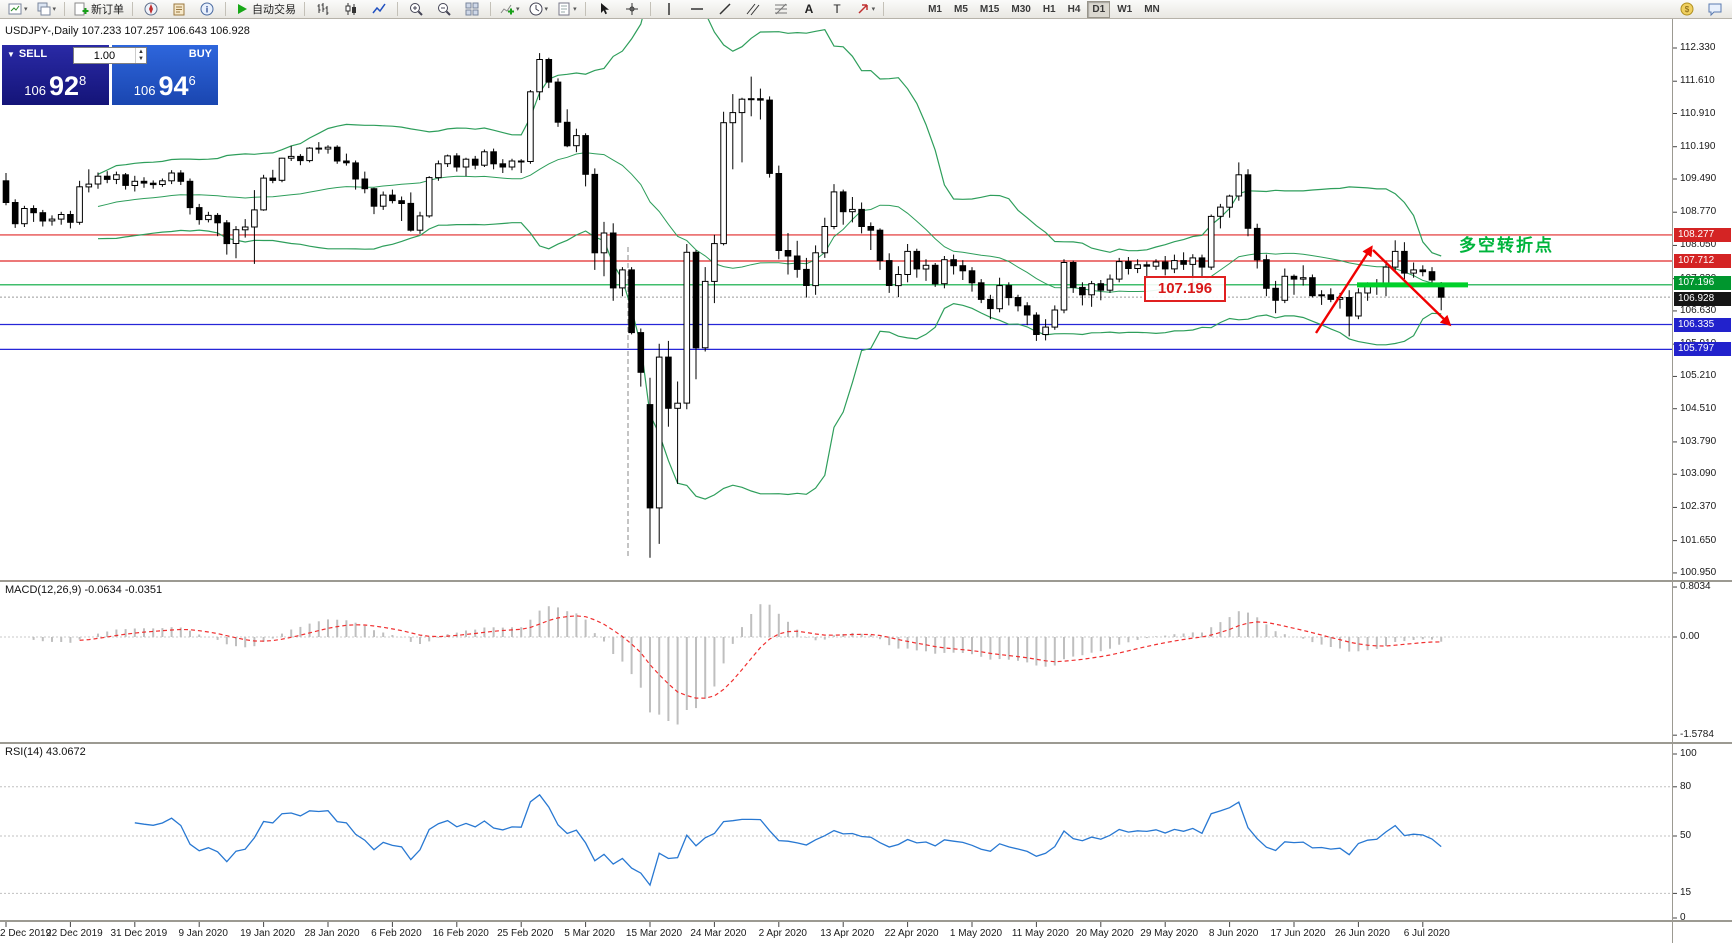  I want to click on new-order-label: 新订单, so click(108, 10).